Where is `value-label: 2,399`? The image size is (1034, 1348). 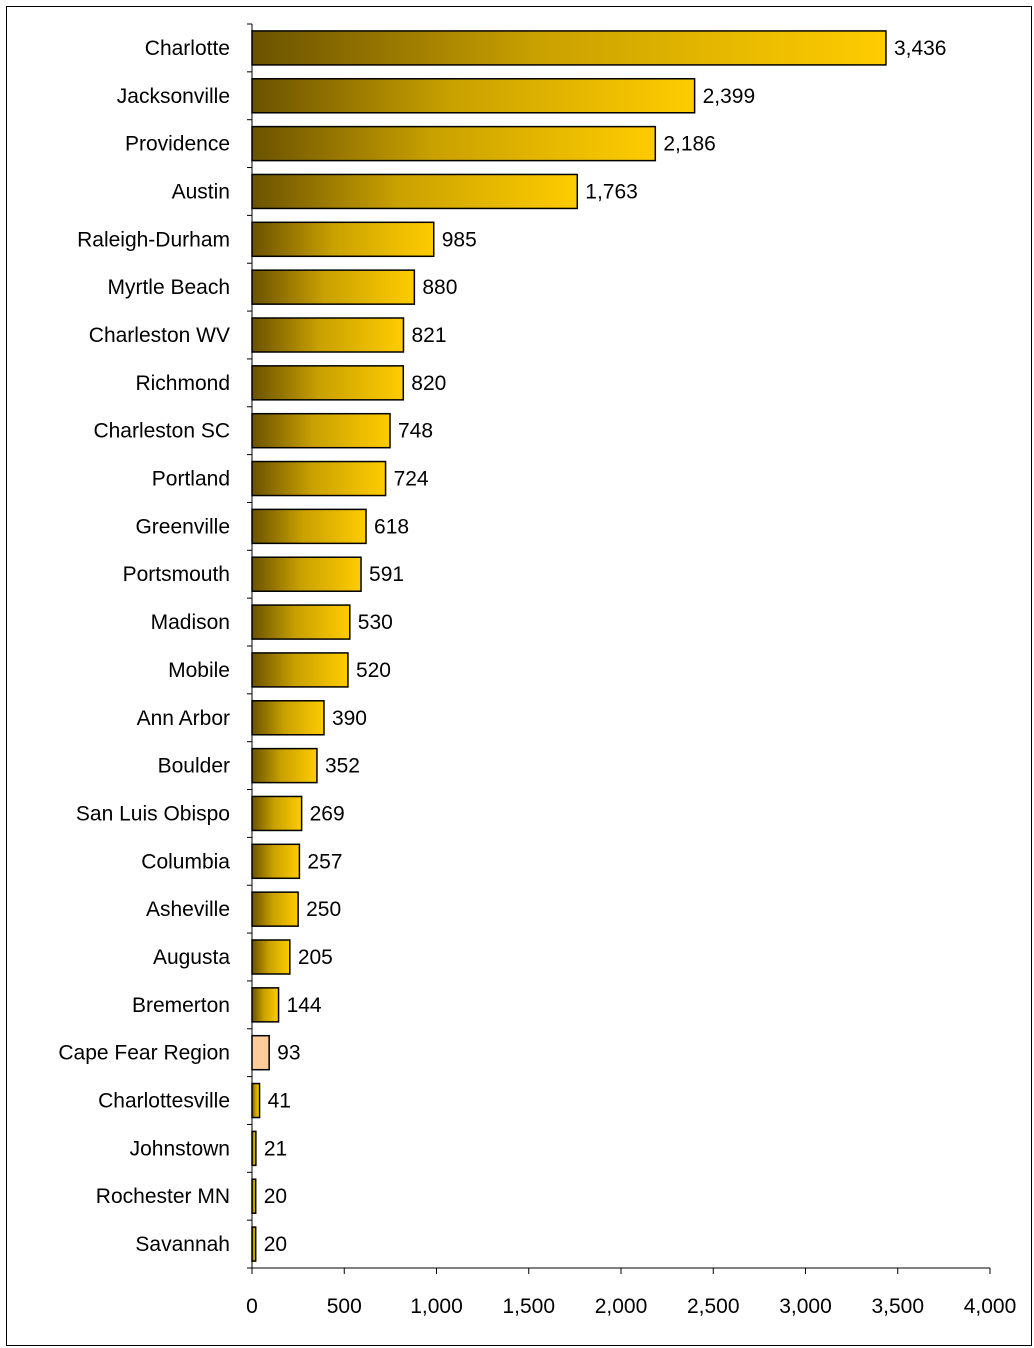
value-label: 2,399 is located at coordinates (729, 96).